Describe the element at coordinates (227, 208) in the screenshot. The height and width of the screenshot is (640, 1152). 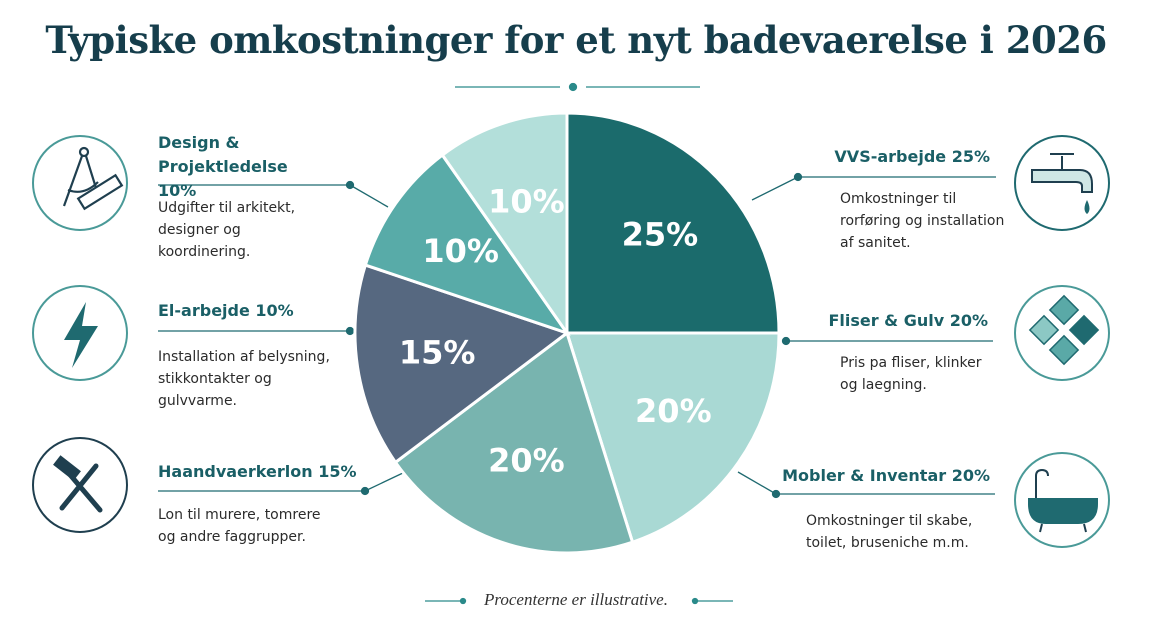
I see `description-line: Udgifter til arkitekt,` at that location.